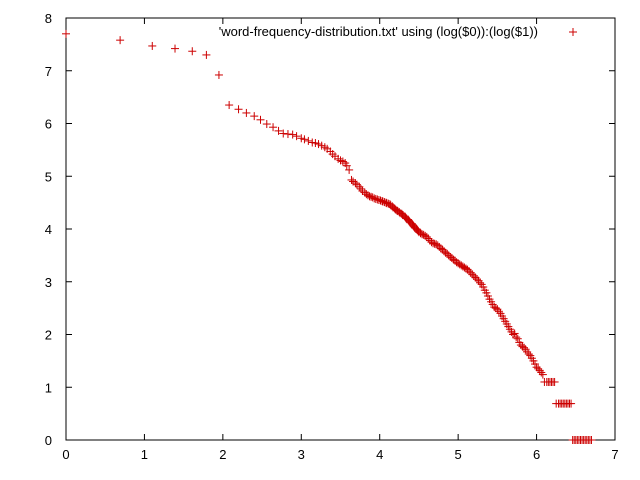  What do you see at coordinates (222, 454) in the screenshot?
I see `x-tick-label: 2` at bounding box center [222, 454].